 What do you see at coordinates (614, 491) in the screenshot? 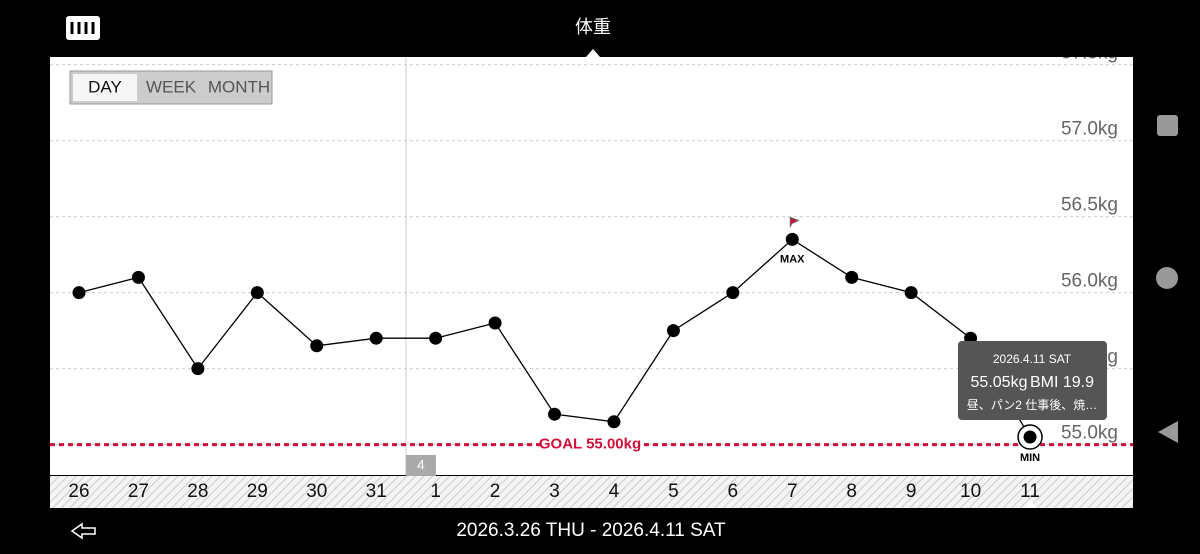
I see `x-tick-label: 4` at bounding box center [614, 491].